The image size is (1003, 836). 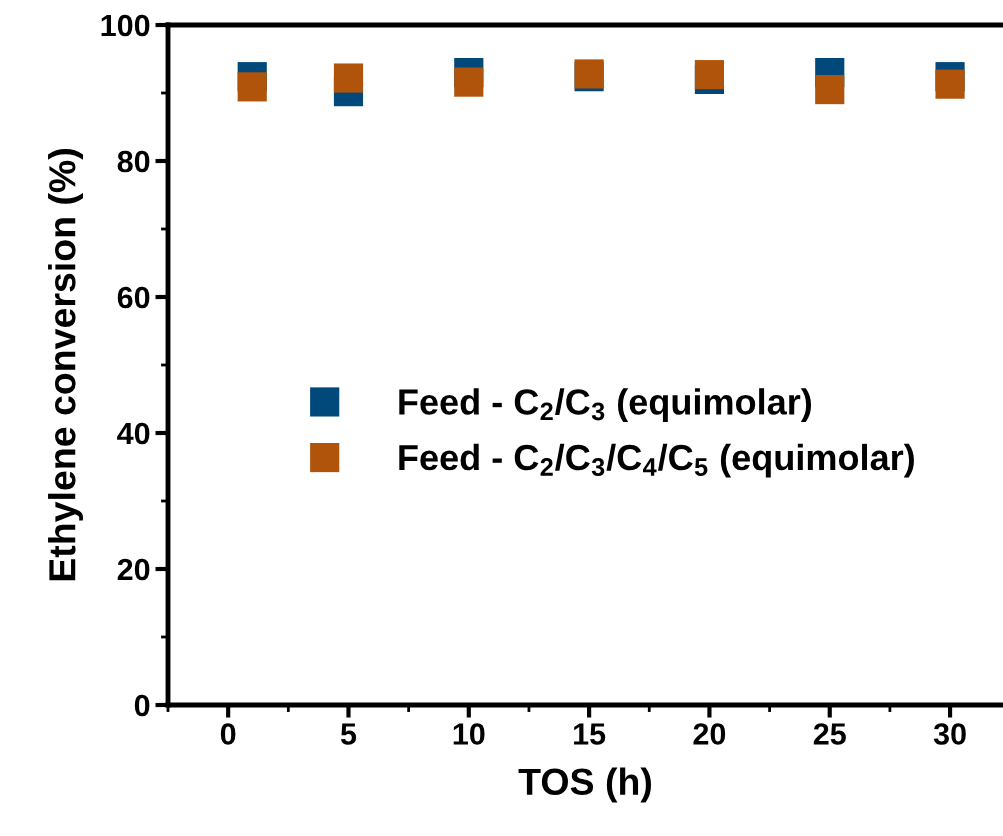 What do you see at coordinates (65, 365) in the screenshot?
I see `y-axis-title: Ethylene conversion (%)` at bounding box center [65, 365].